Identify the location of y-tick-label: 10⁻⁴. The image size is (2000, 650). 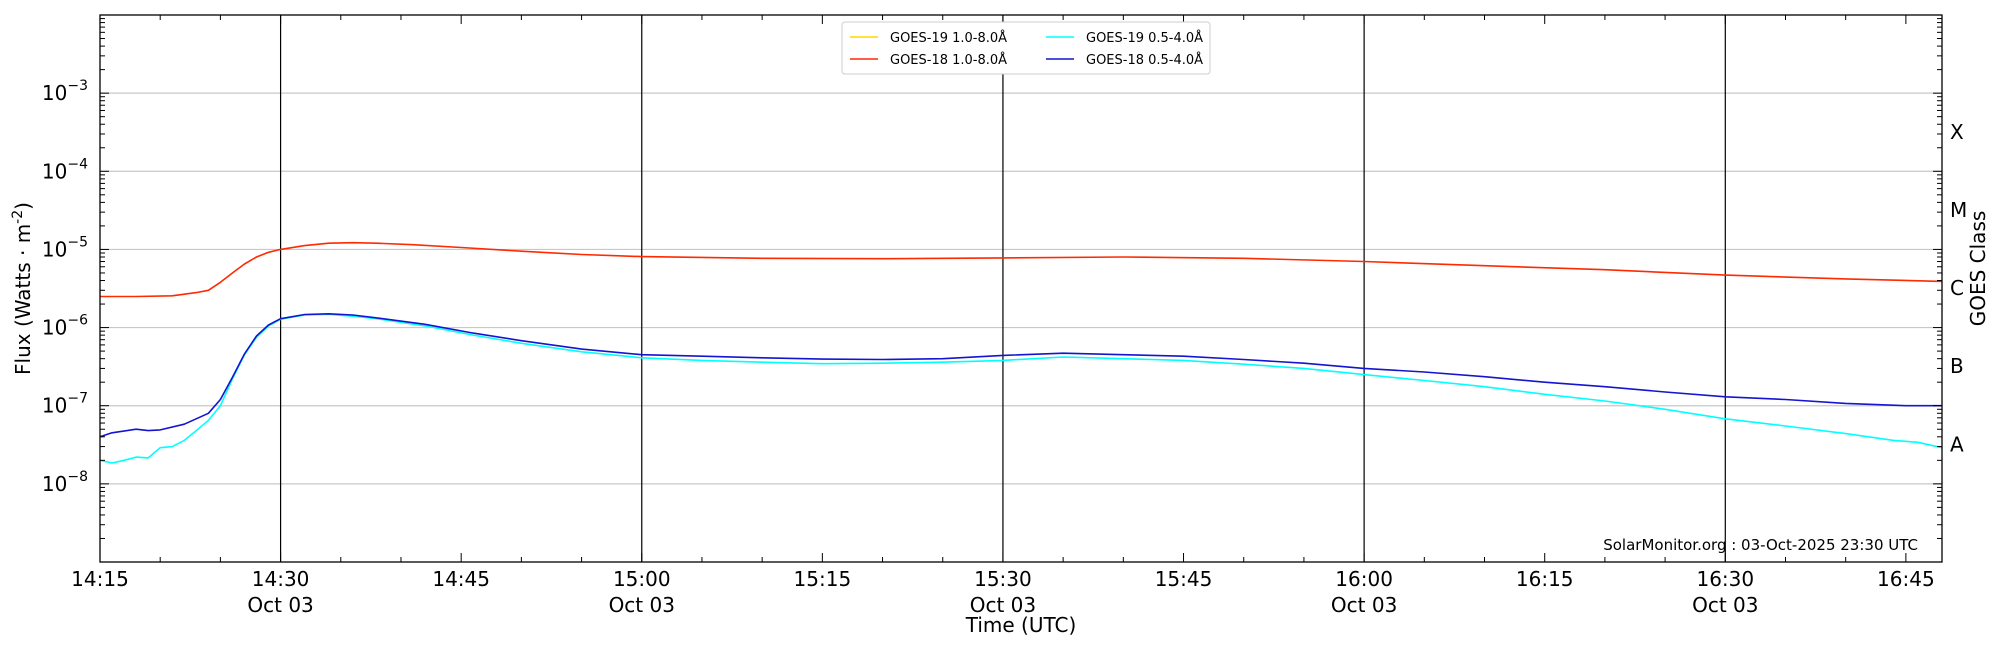
(65, 169).